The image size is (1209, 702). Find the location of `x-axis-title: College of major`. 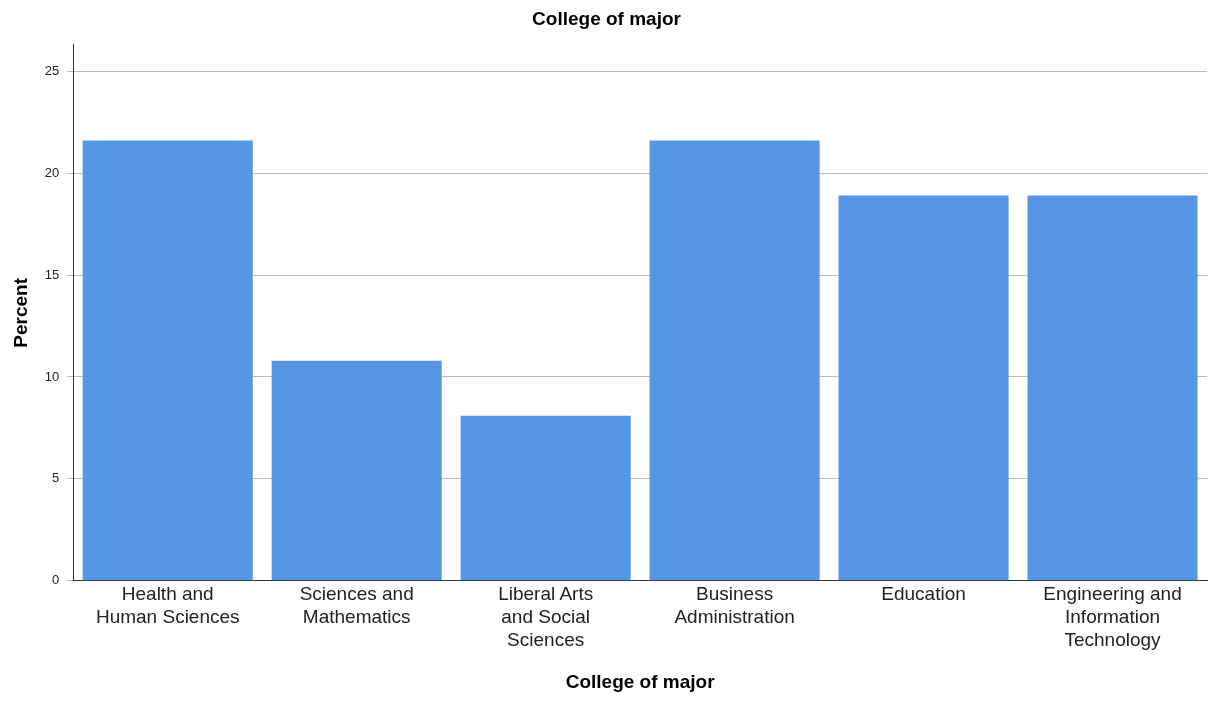

x-axis-title: College of major is located at coordinates (640, 681).